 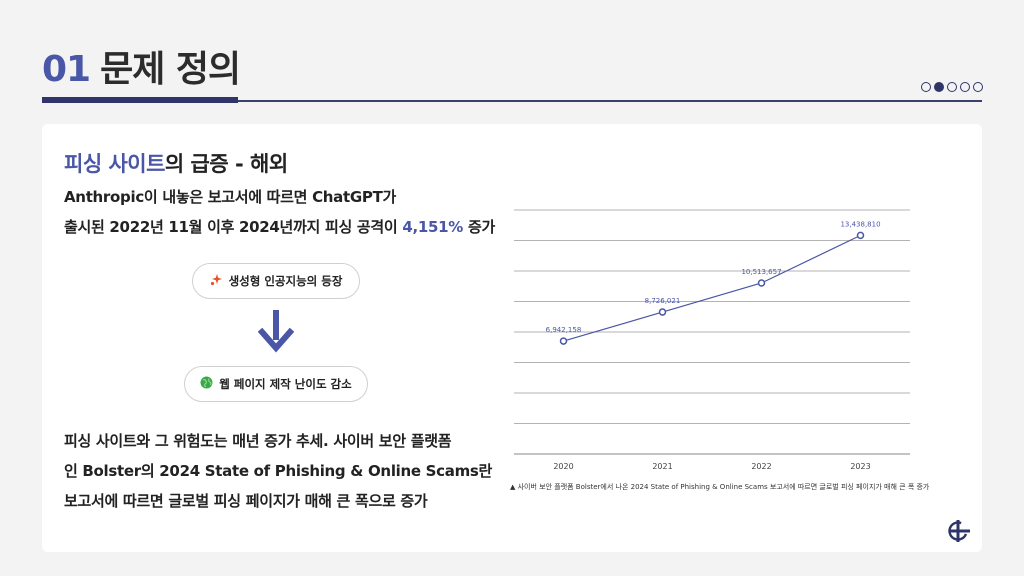 I want to click on logo-icon, so click(x=959, y=531).